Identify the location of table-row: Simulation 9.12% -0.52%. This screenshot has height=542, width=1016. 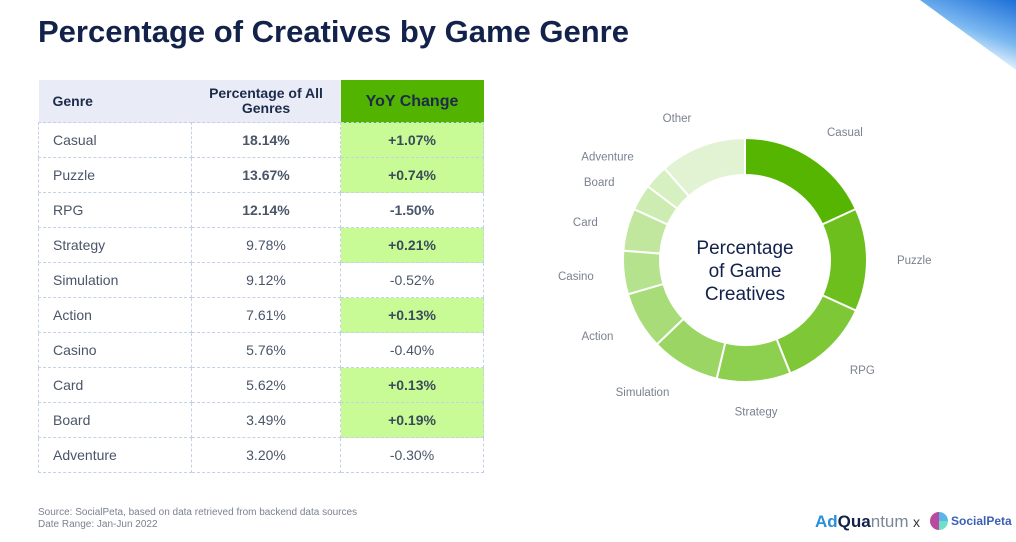
(261, 280).